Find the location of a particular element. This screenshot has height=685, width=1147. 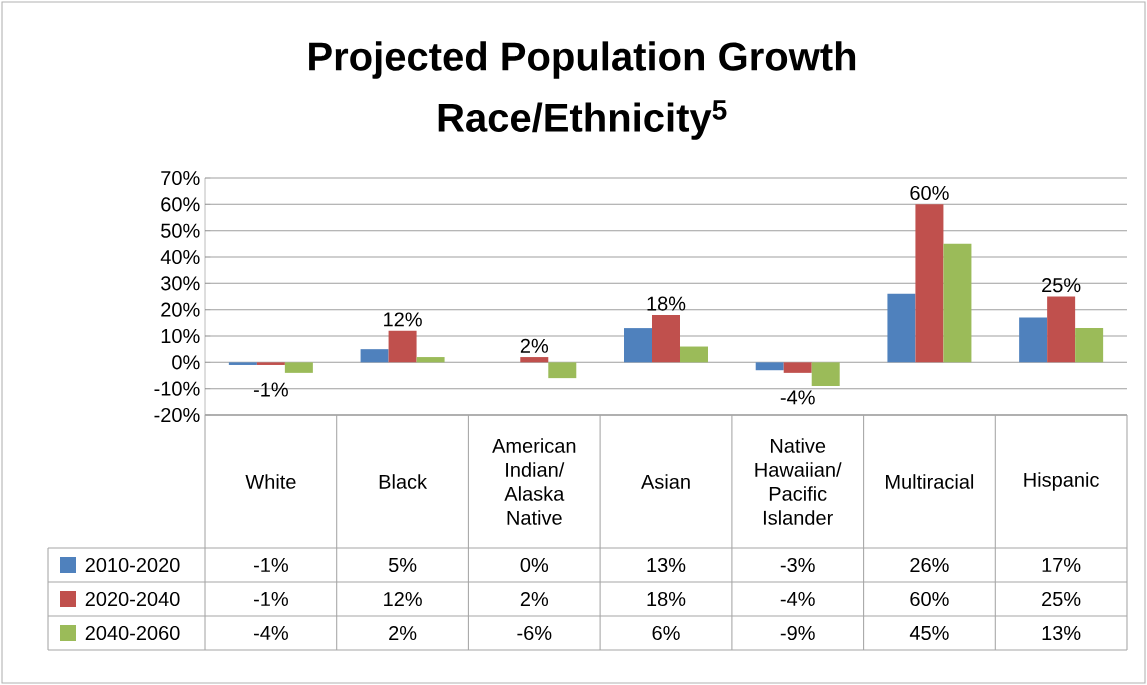

x-tick-label: Asian is located at coordinates (665, 481).